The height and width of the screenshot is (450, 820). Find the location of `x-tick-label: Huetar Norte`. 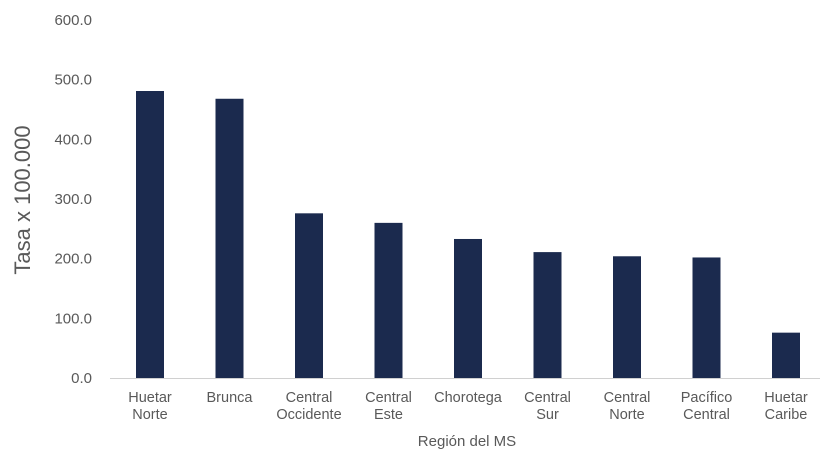

x-tick-label: Huetar Norte is located at coordinates (150, 406).